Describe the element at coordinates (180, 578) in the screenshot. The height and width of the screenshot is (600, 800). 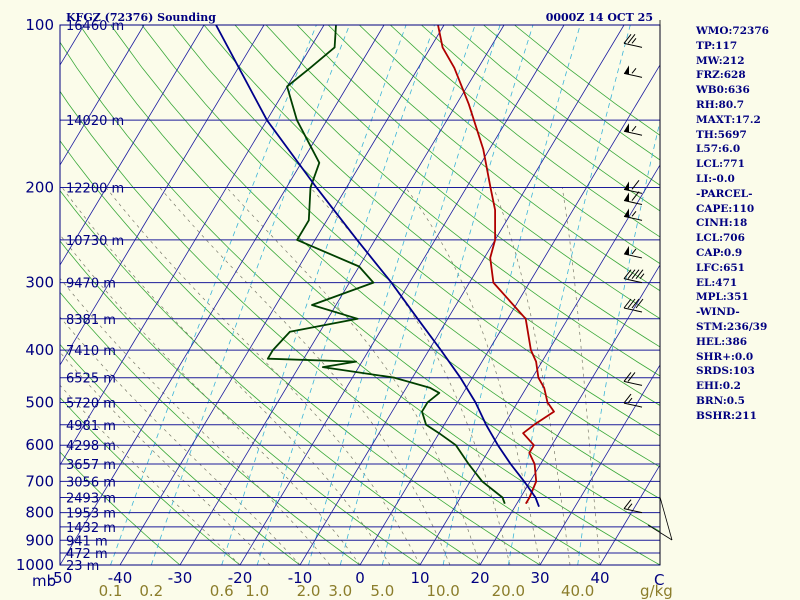
I see `x-tick-label: -30` at that location.